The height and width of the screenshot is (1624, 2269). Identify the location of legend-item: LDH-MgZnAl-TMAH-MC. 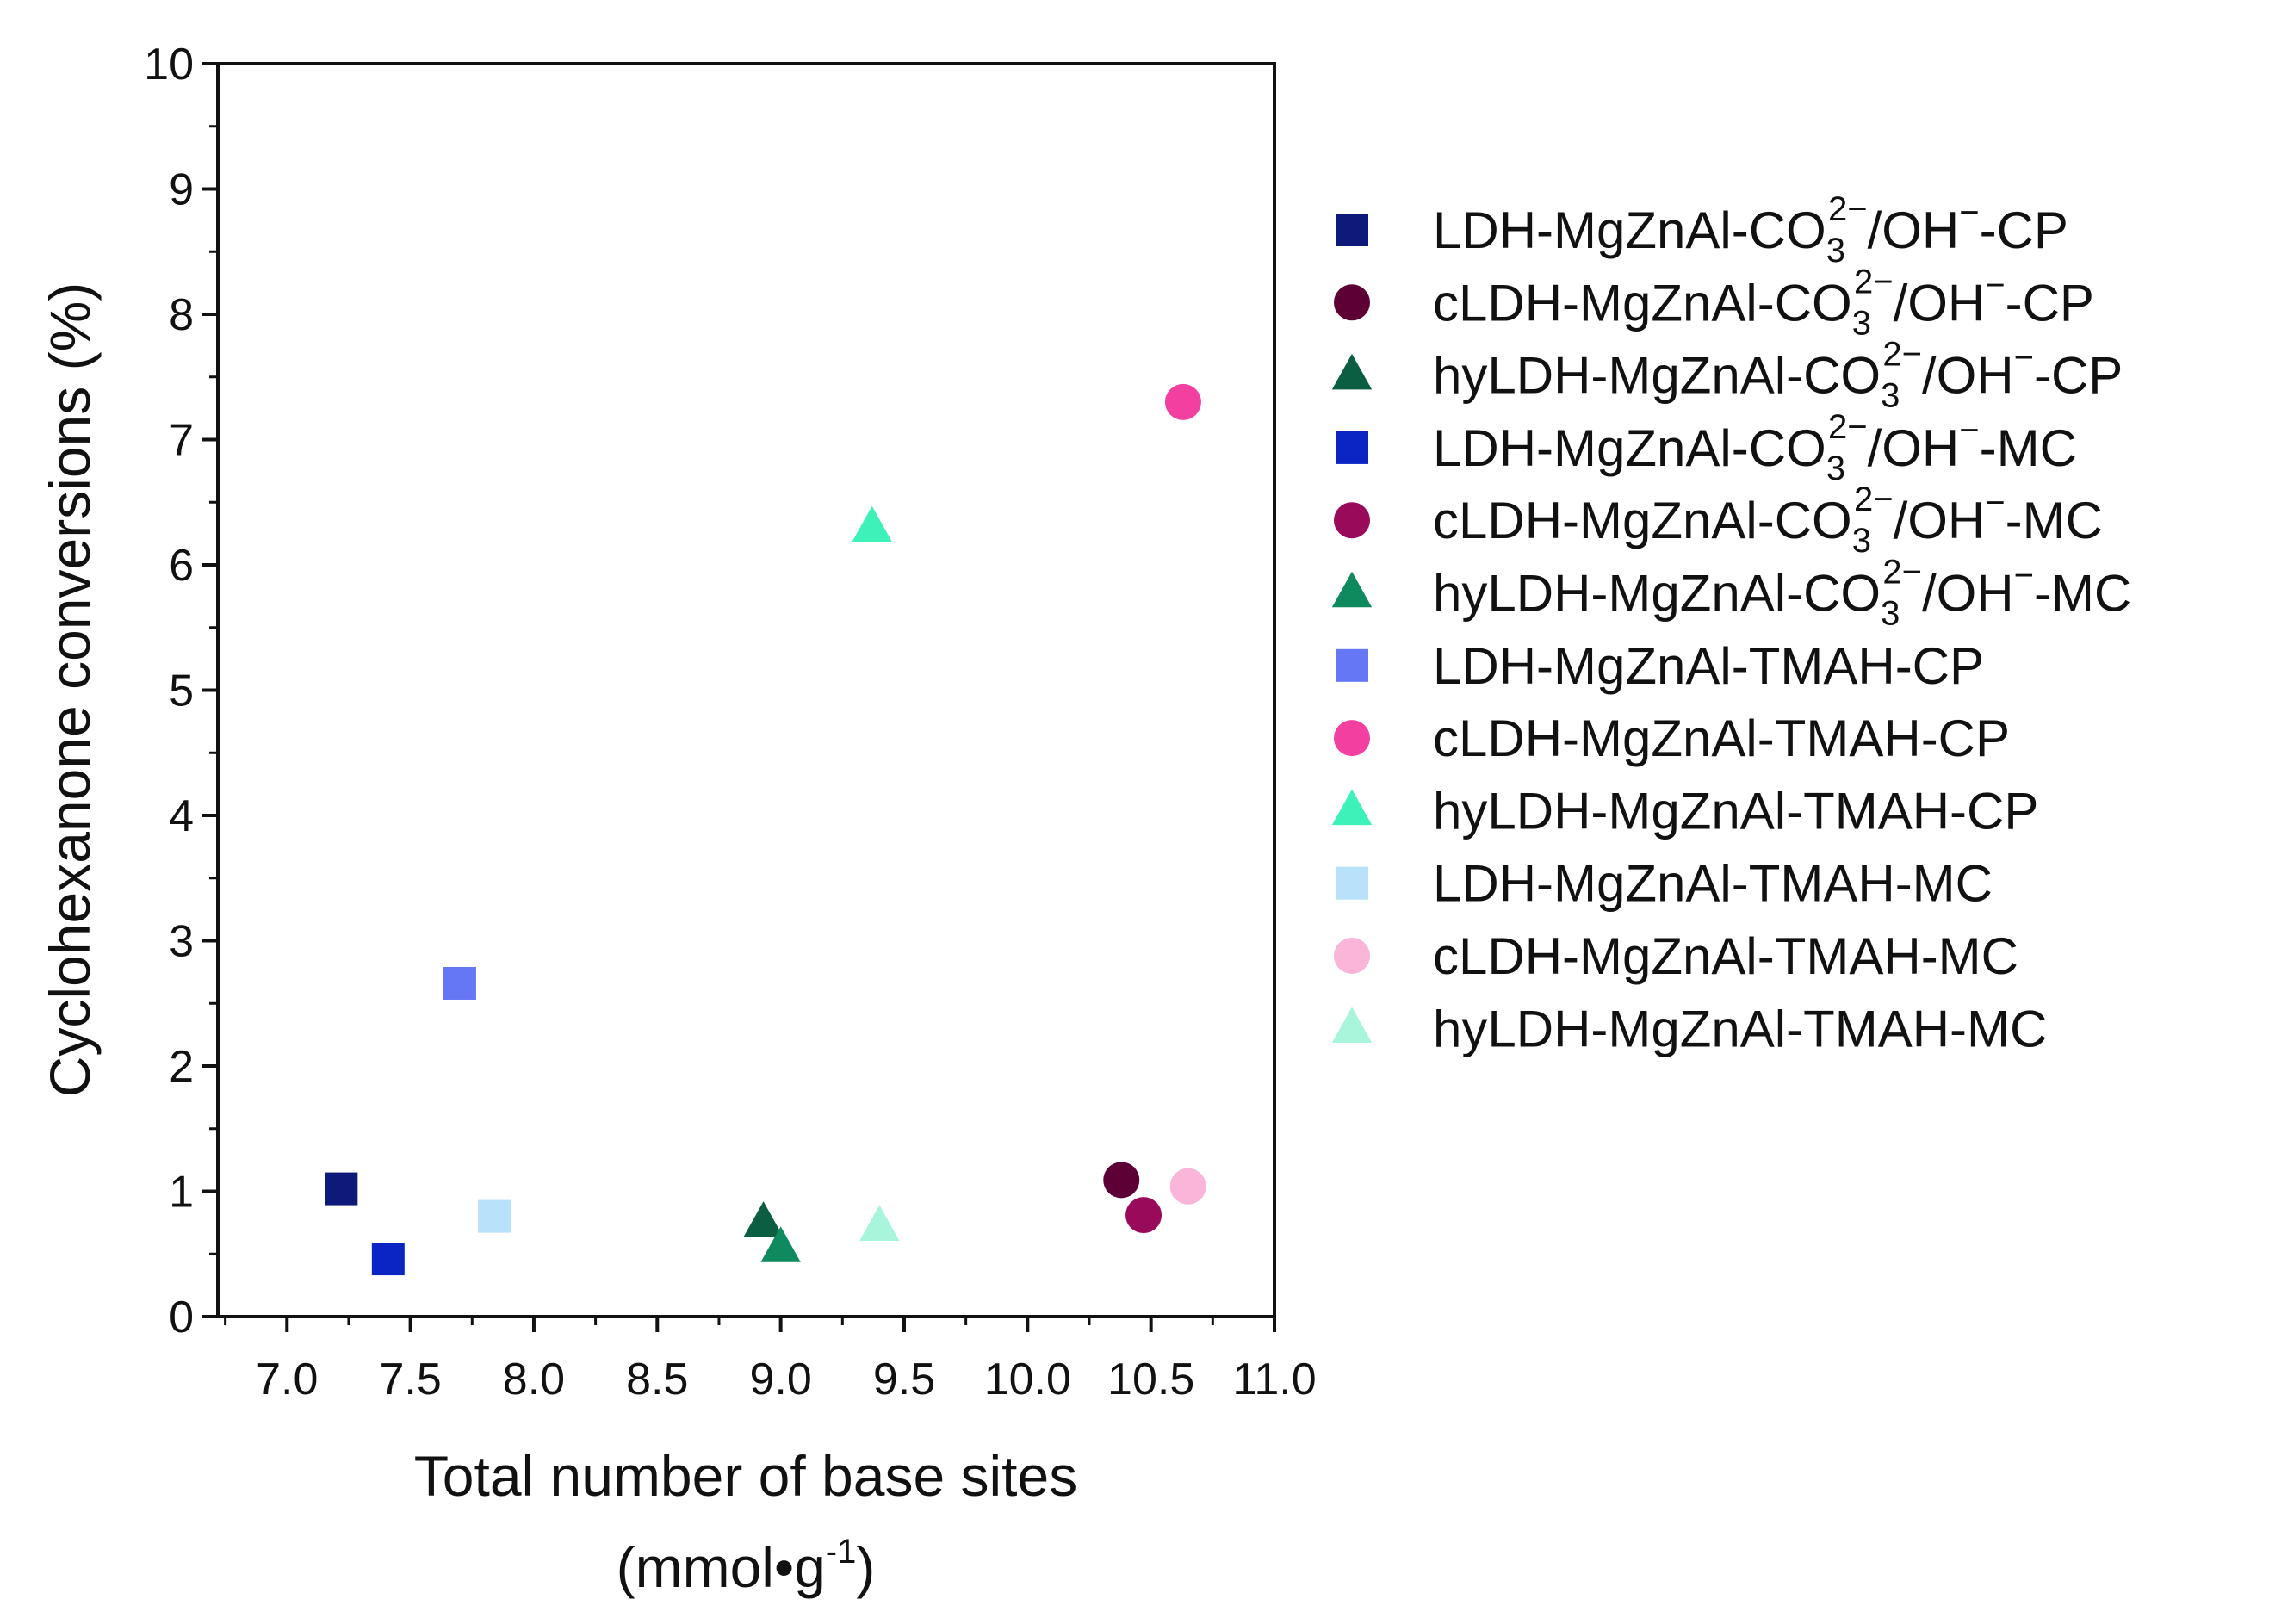
(1664, 884).